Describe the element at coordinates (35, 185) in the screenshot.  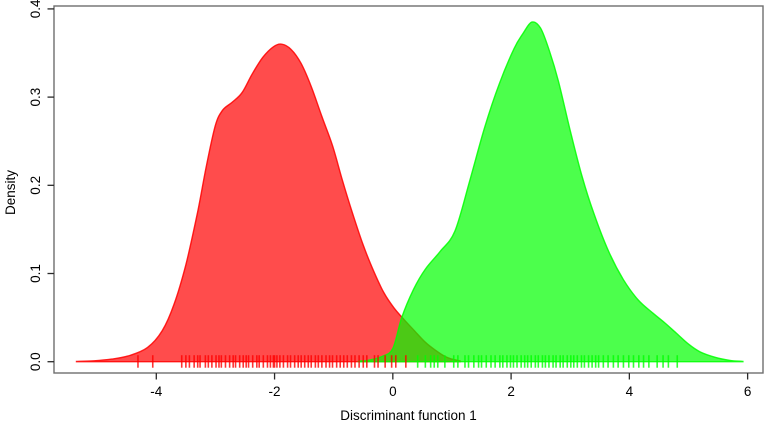
I see `y-tick-label: 0.2` at that location.